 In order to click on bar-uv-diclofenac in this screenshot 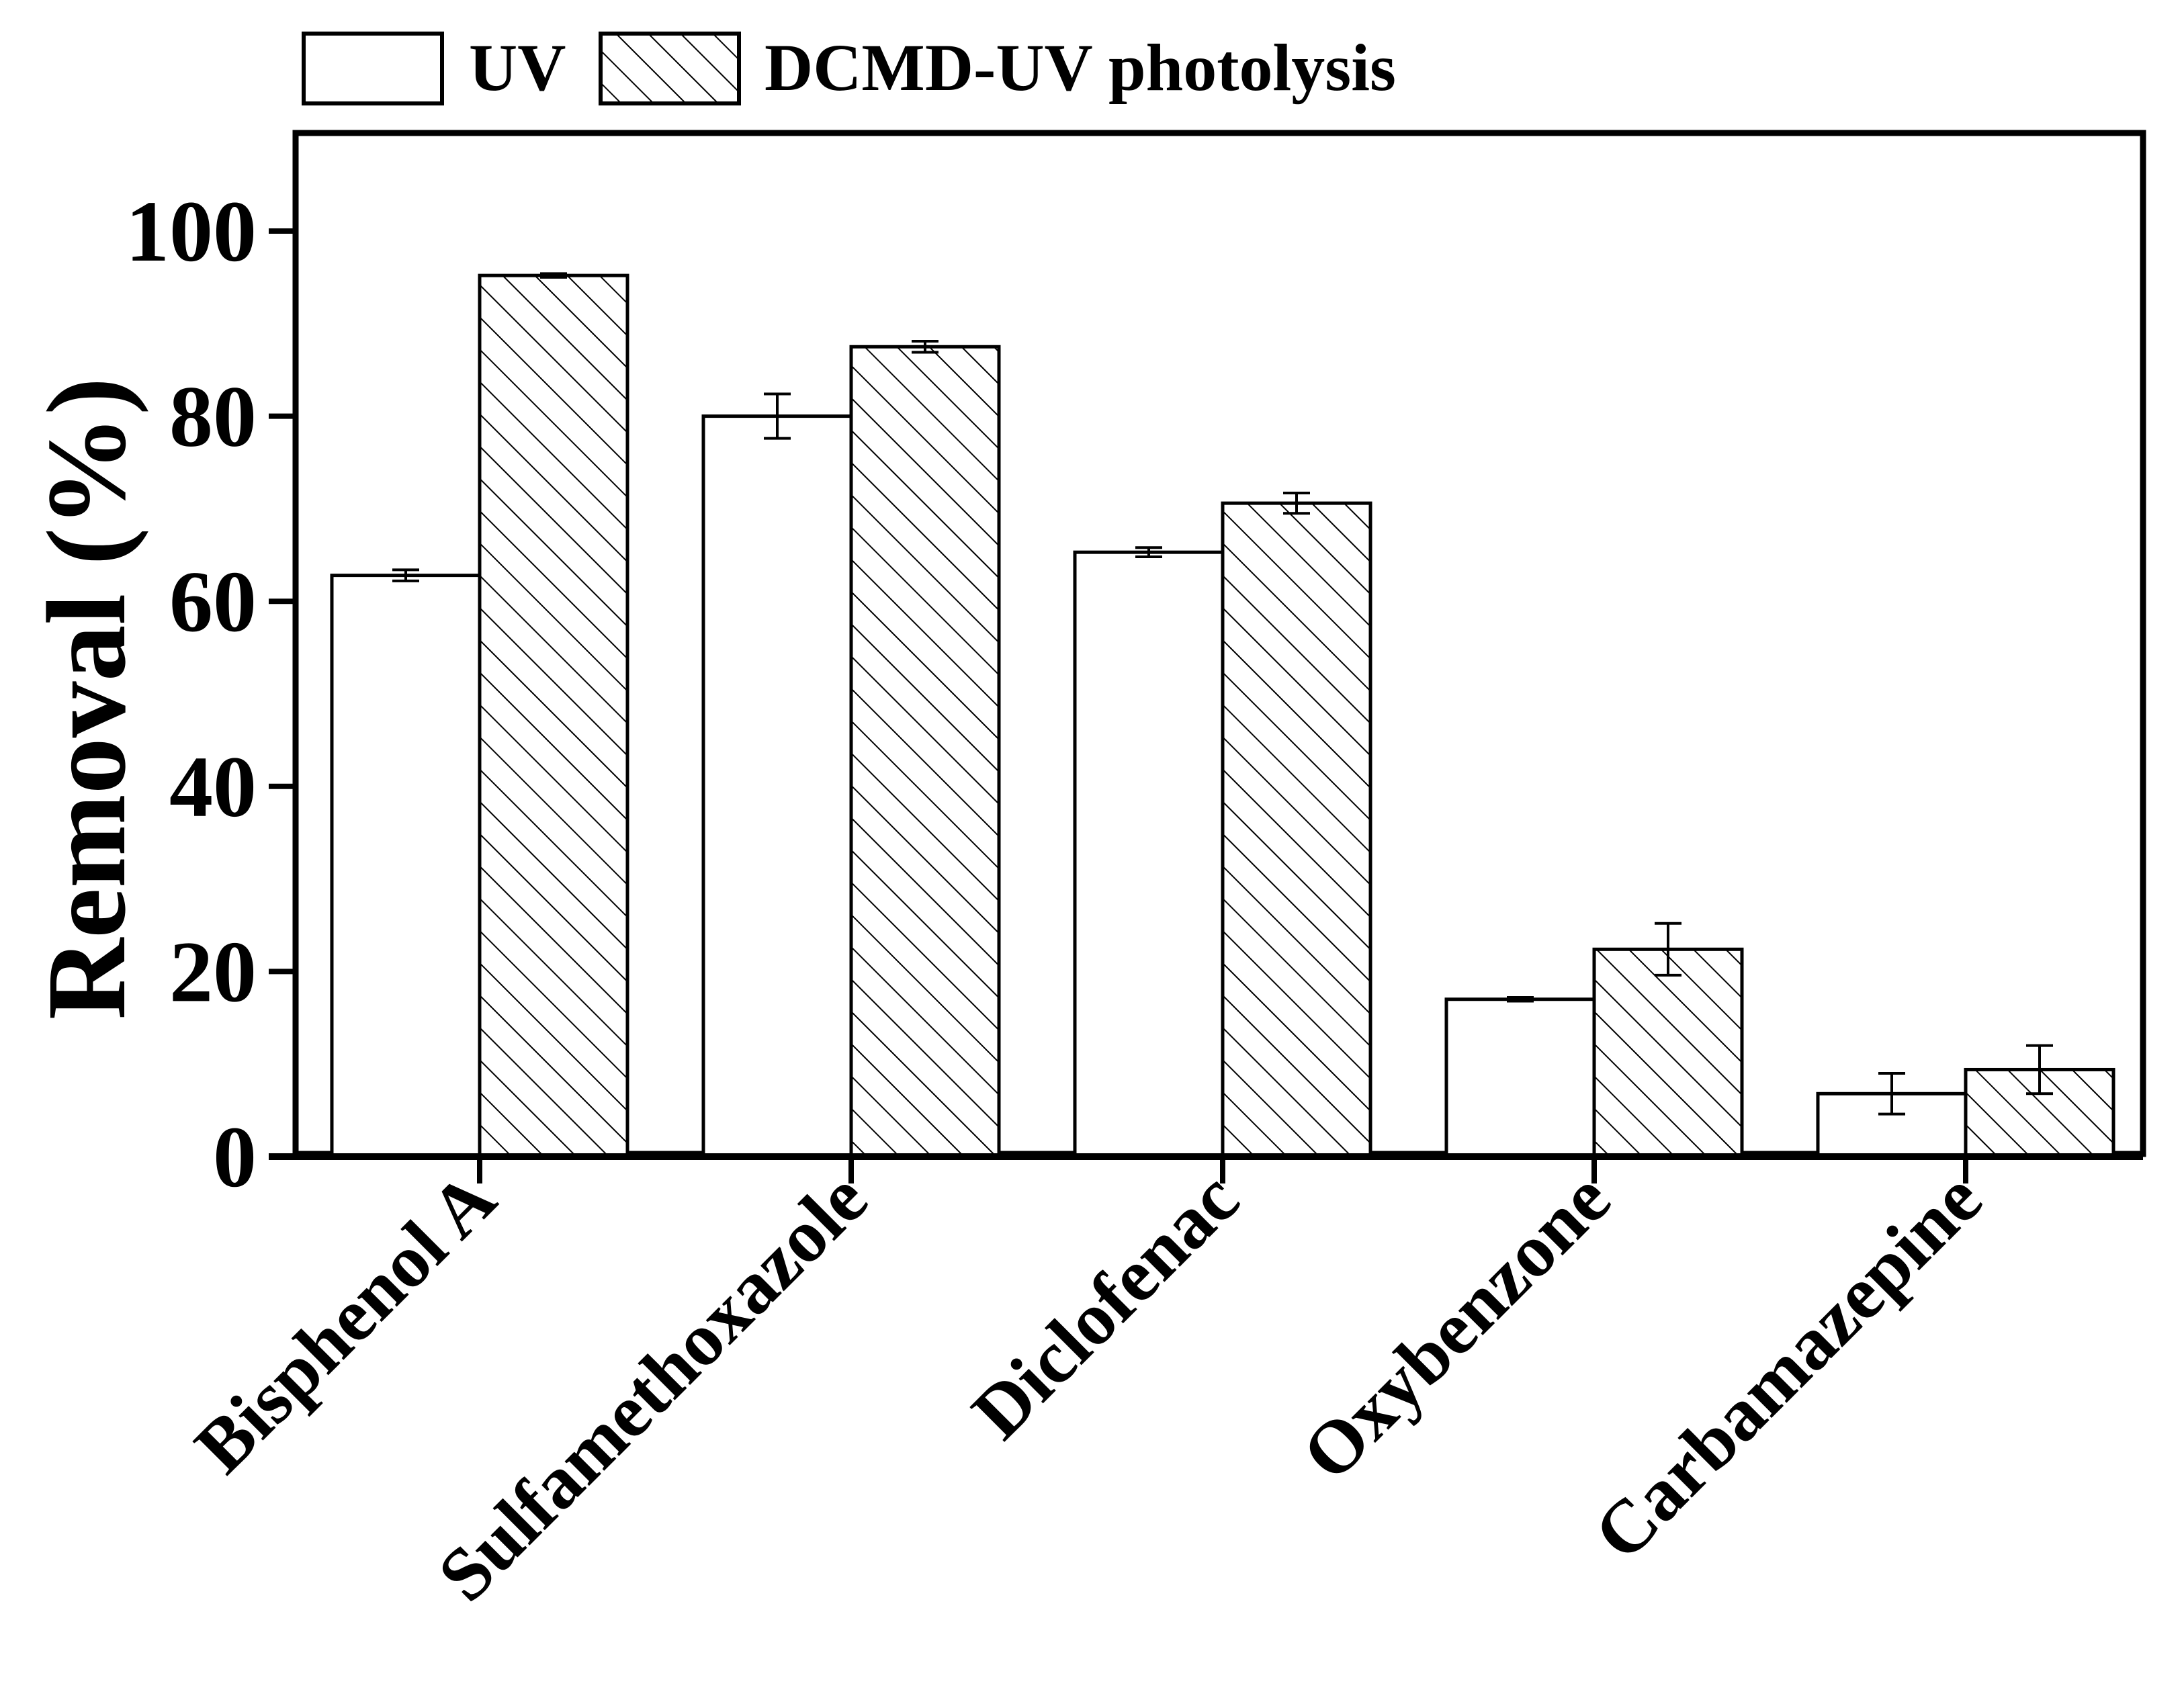, I will do `click(1149, 854)`.